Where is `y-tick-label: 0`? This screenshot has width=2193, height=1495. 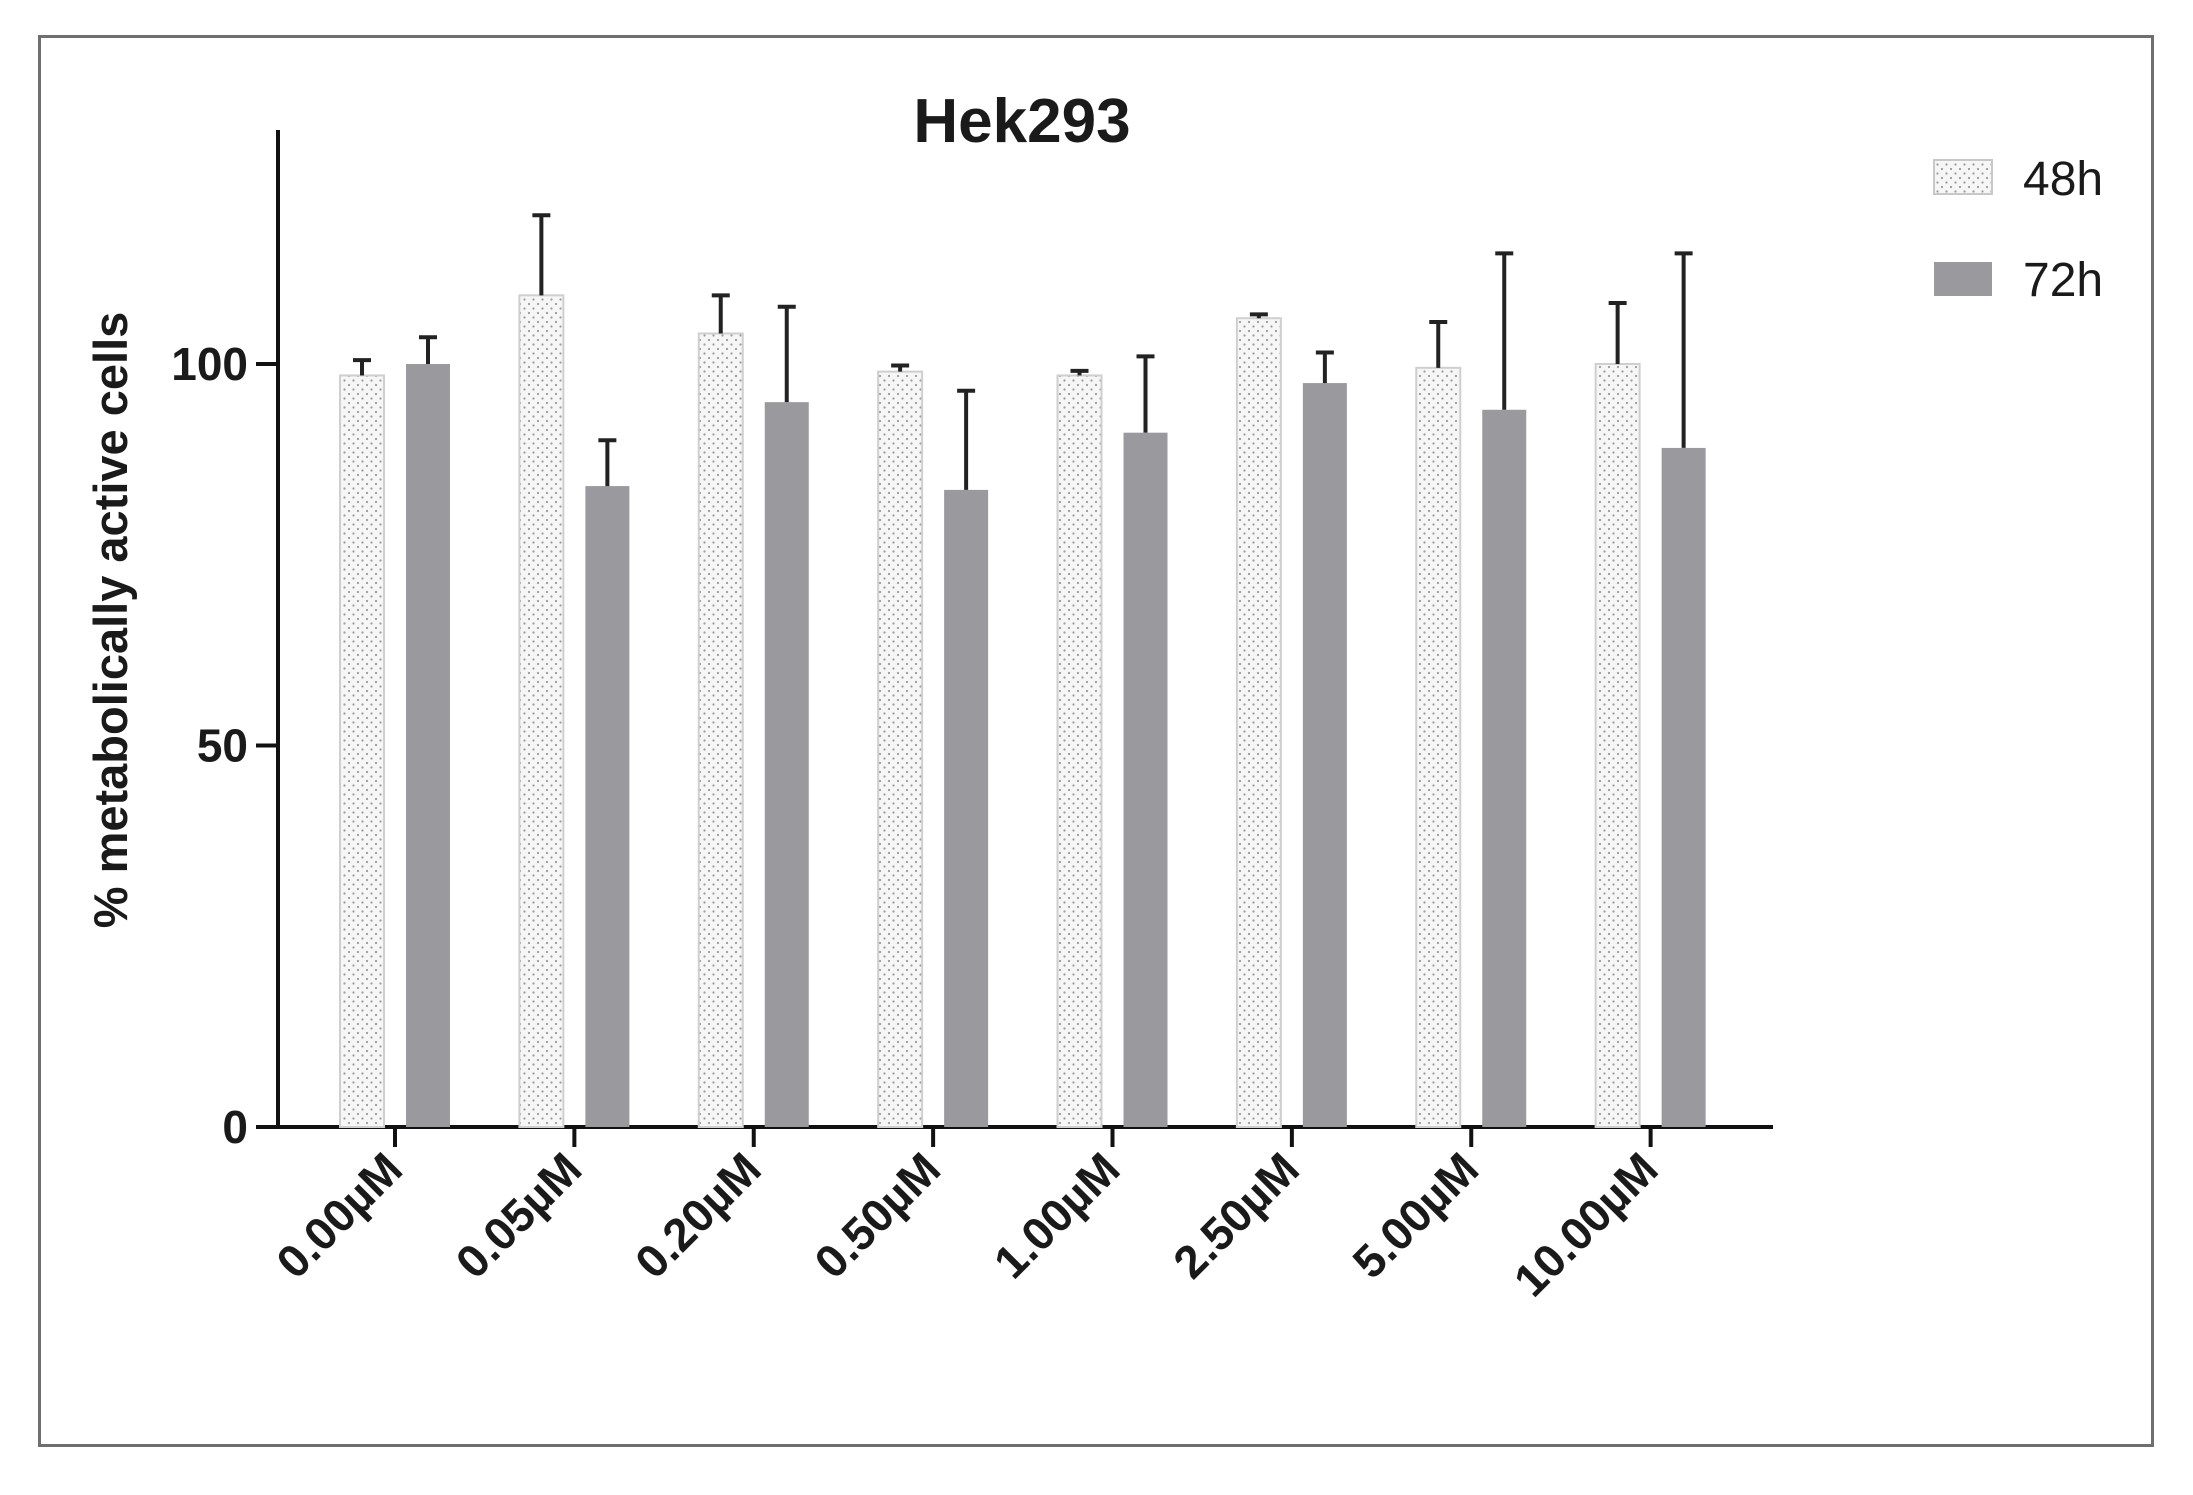 y-tick-label: 0 is located at coordinates (235, 1127).